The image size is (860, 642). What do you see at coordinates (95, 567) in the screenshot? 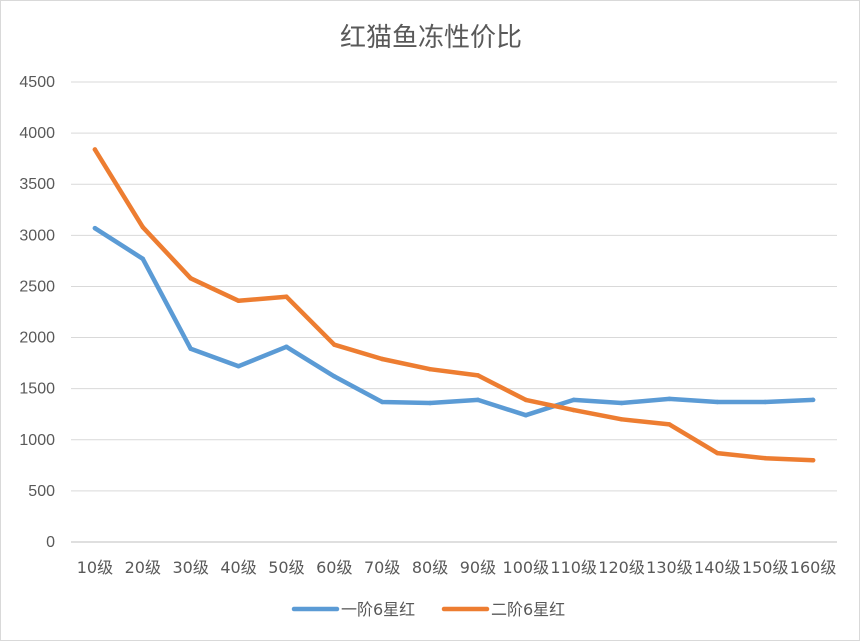
I see `x-tick-label: 10级` at bounding box center [95, 567].